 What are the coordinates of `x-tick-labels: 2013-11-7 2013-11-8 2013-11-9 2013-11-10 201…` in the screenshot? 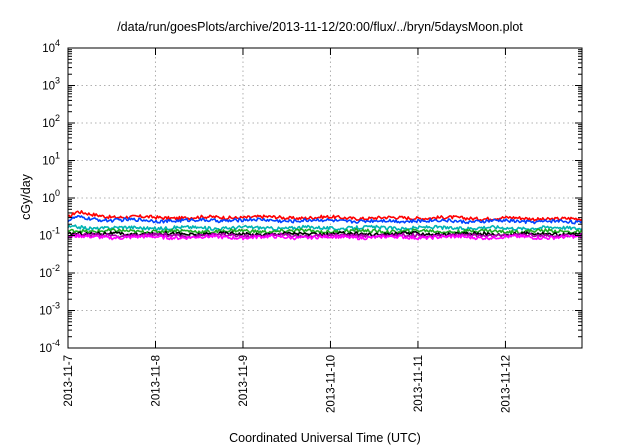 It's located at (287, 384).